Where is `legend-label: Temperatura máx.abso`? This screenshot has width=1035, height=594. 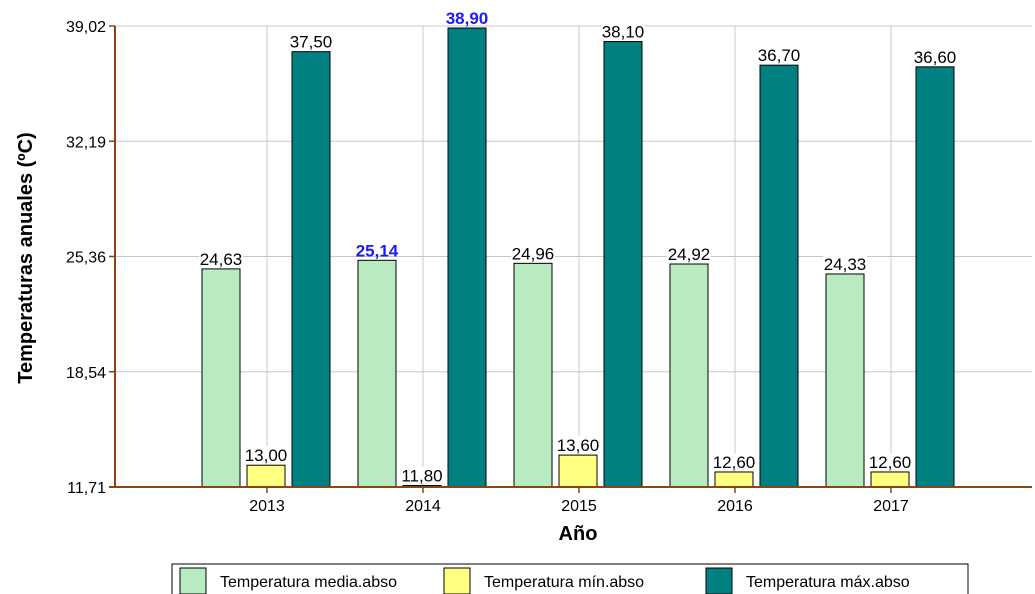 legend-label: Temperatura máx.abso is located at coordinates (828, 582).